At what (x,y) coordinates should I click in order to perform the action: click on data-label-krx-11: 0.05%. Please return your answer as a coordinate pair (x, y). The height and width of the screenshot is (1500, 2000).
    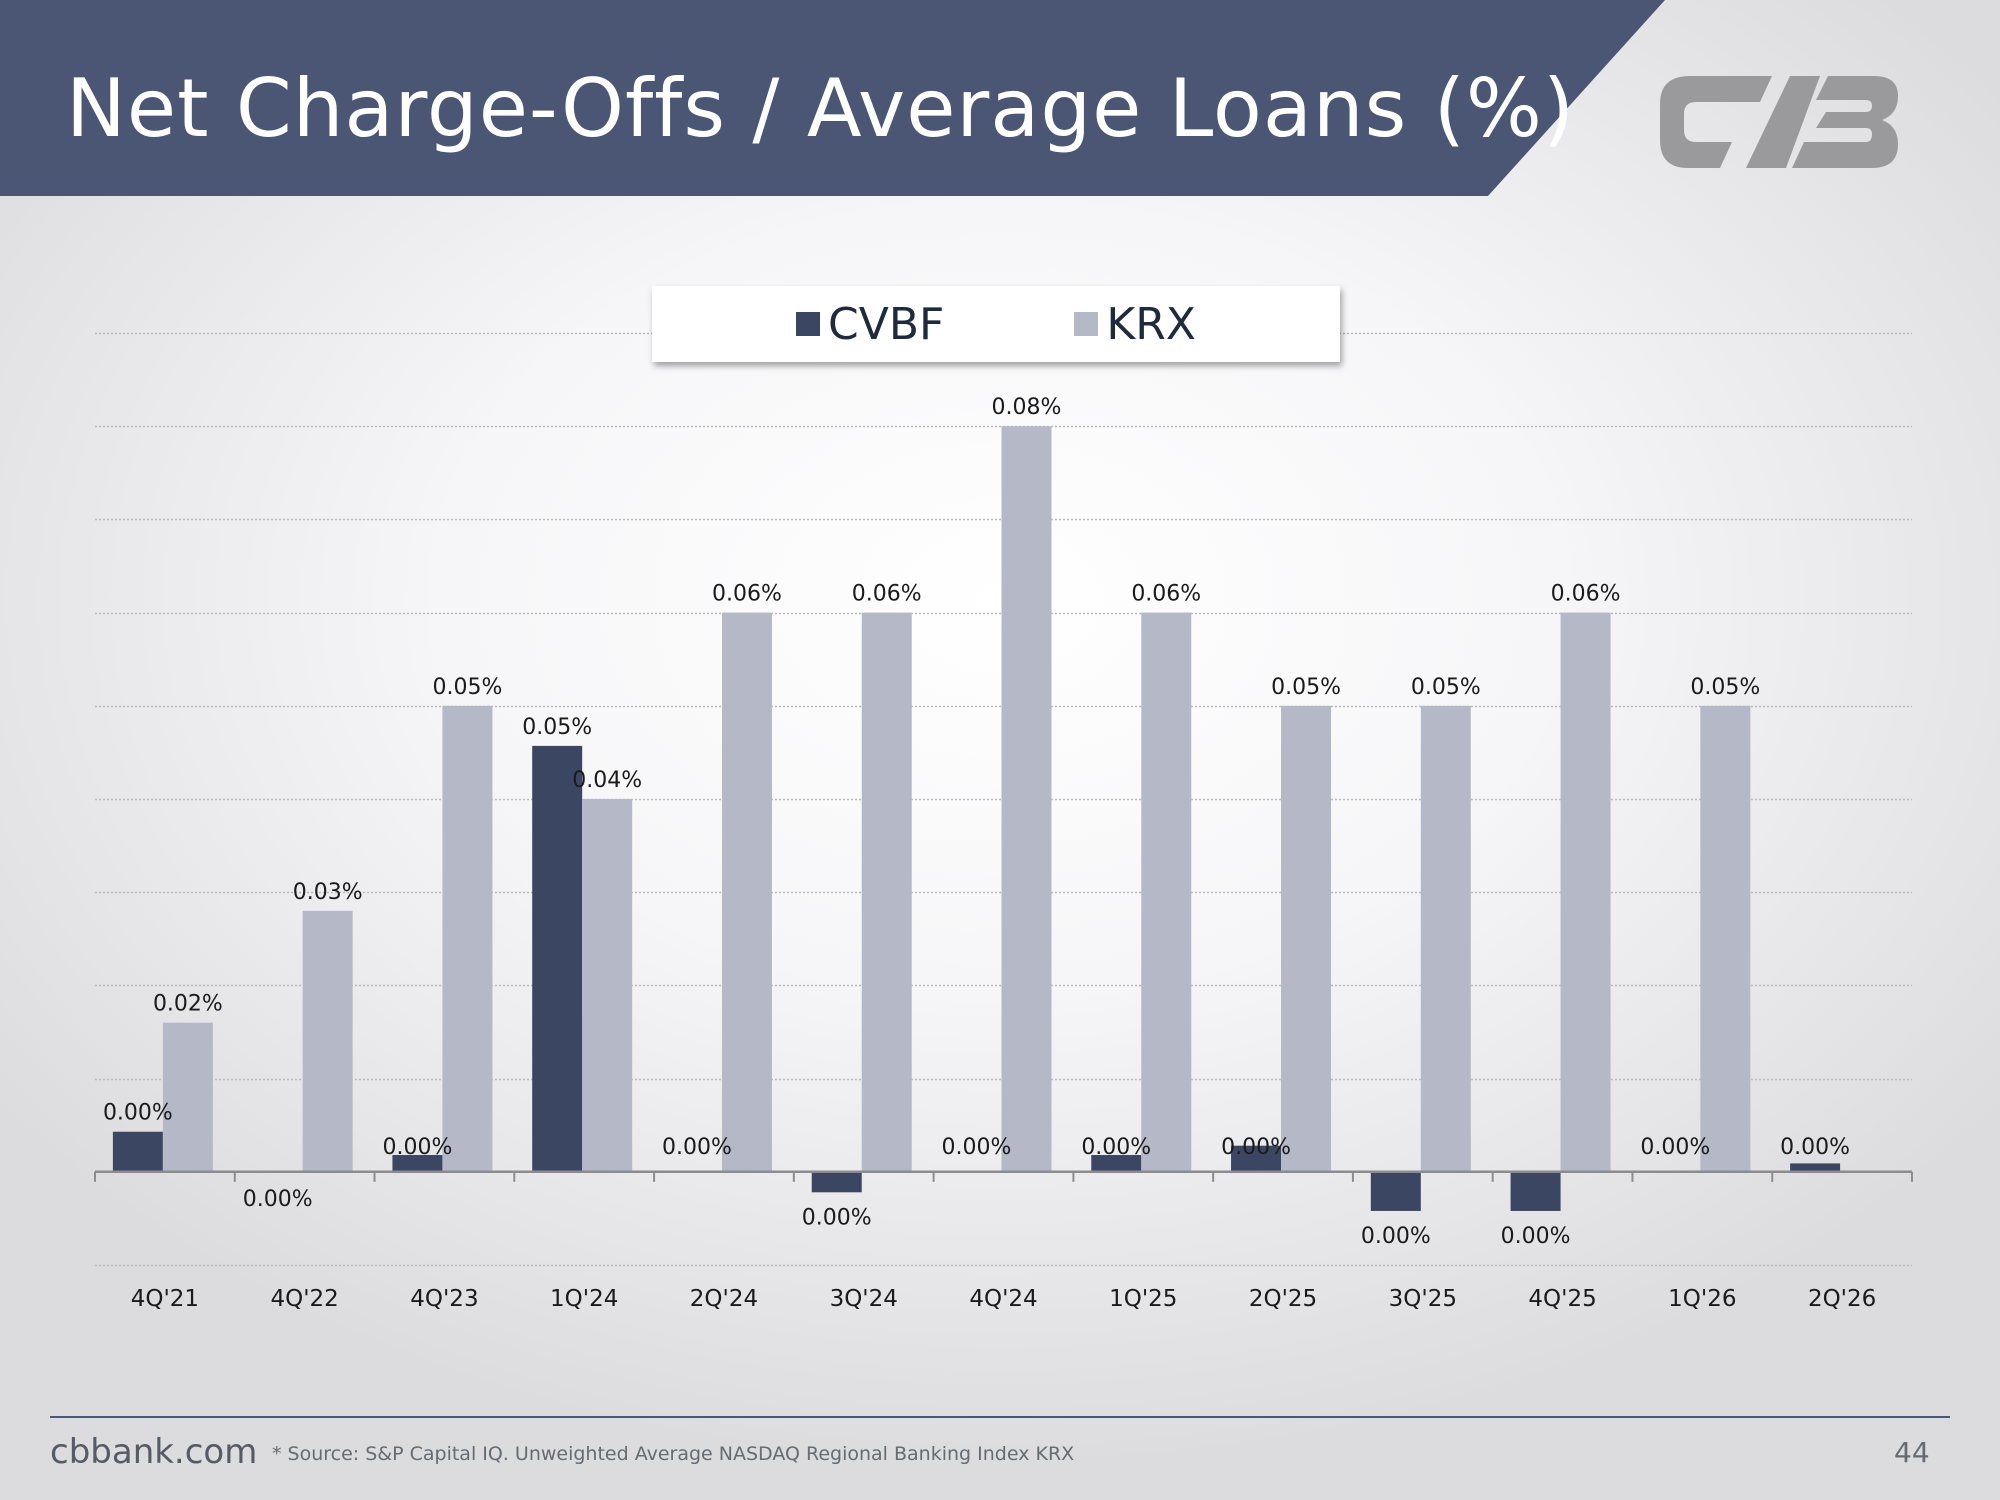
    Looking at the image, I should click on (1725, 687).